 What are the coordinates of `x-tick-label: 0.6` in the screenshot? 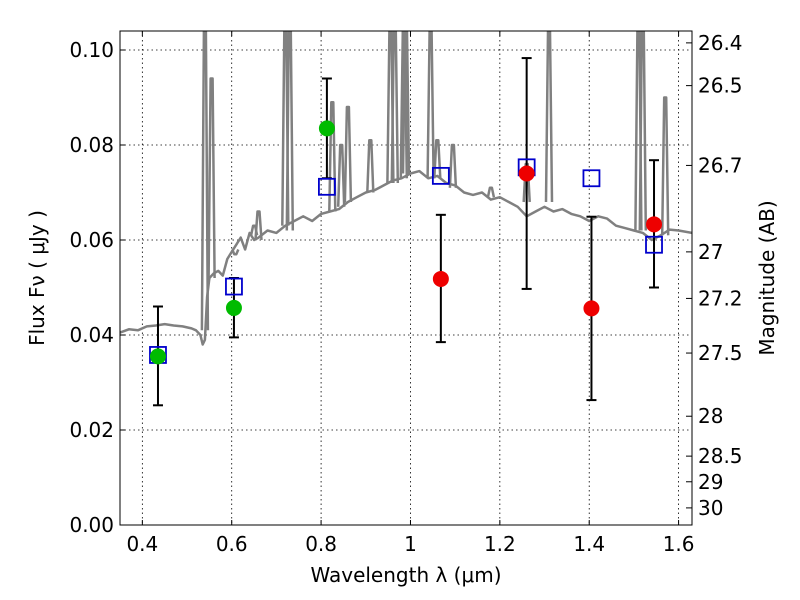 It's located at (232, 544).